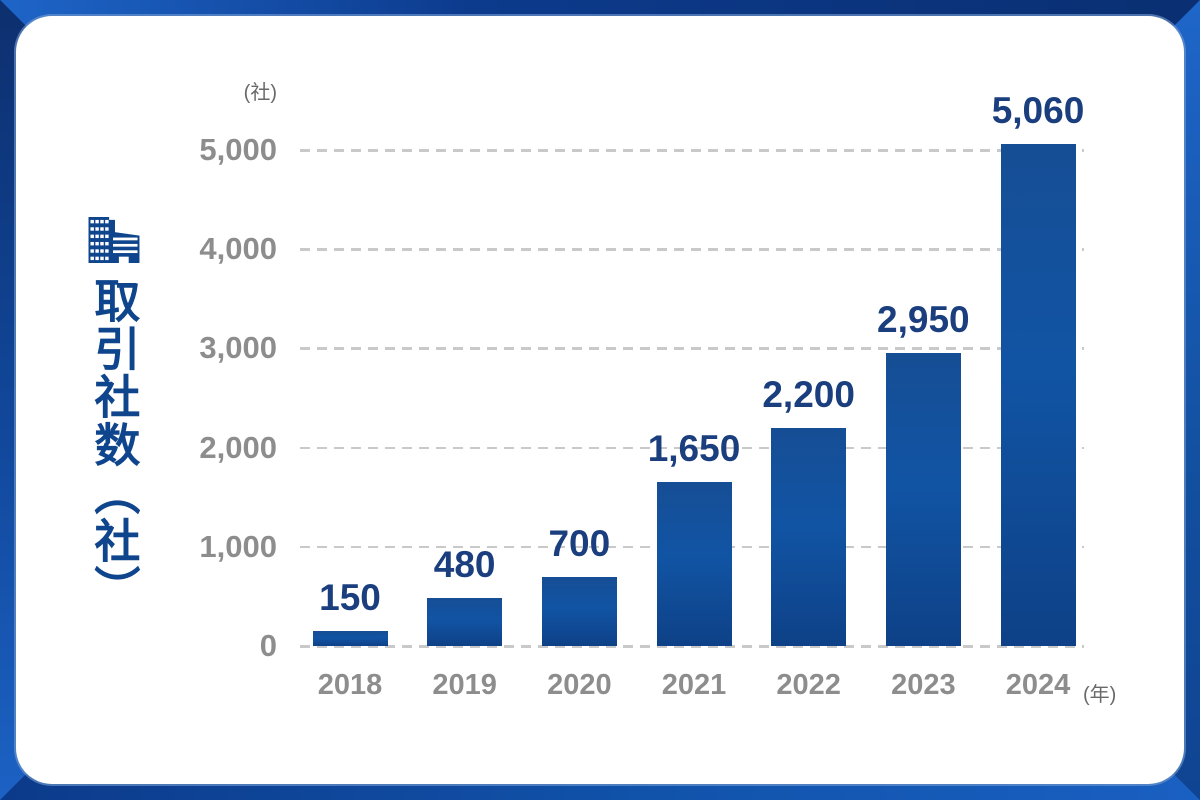 Image resolution: width=1200 pixels, height=800 pixels. What do you see at coordinates (579, 611) in the screenshot?
I see `bar-2020` at bounding box center [579, 611].